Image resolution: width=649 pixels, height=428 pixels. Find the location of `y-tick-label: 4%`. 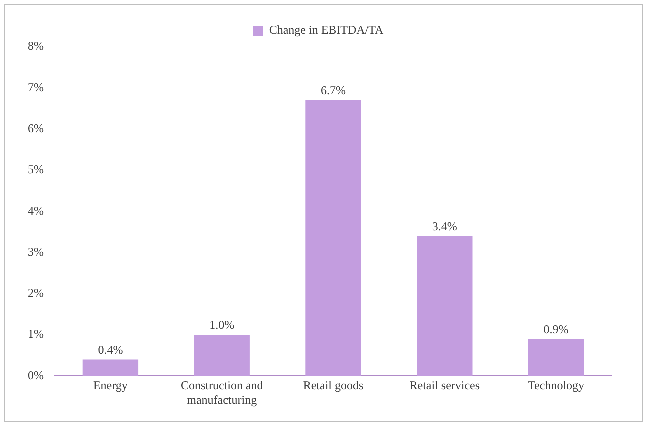

y-tick-label: 4% is located at coordinates (36, 211).